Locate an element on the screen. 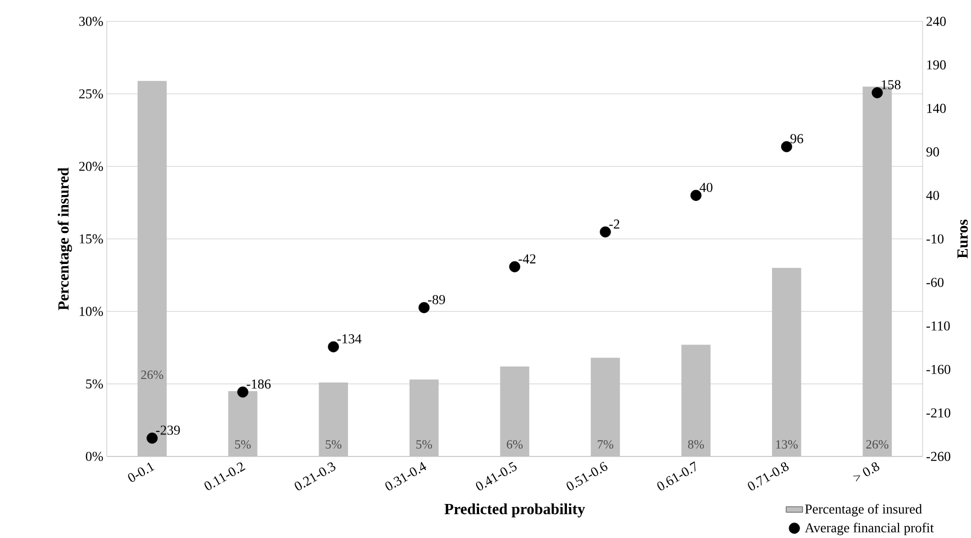 The height and width of the screenshot is (538, 971). y-tick-label: 30% is located at coordinates (91, 21).